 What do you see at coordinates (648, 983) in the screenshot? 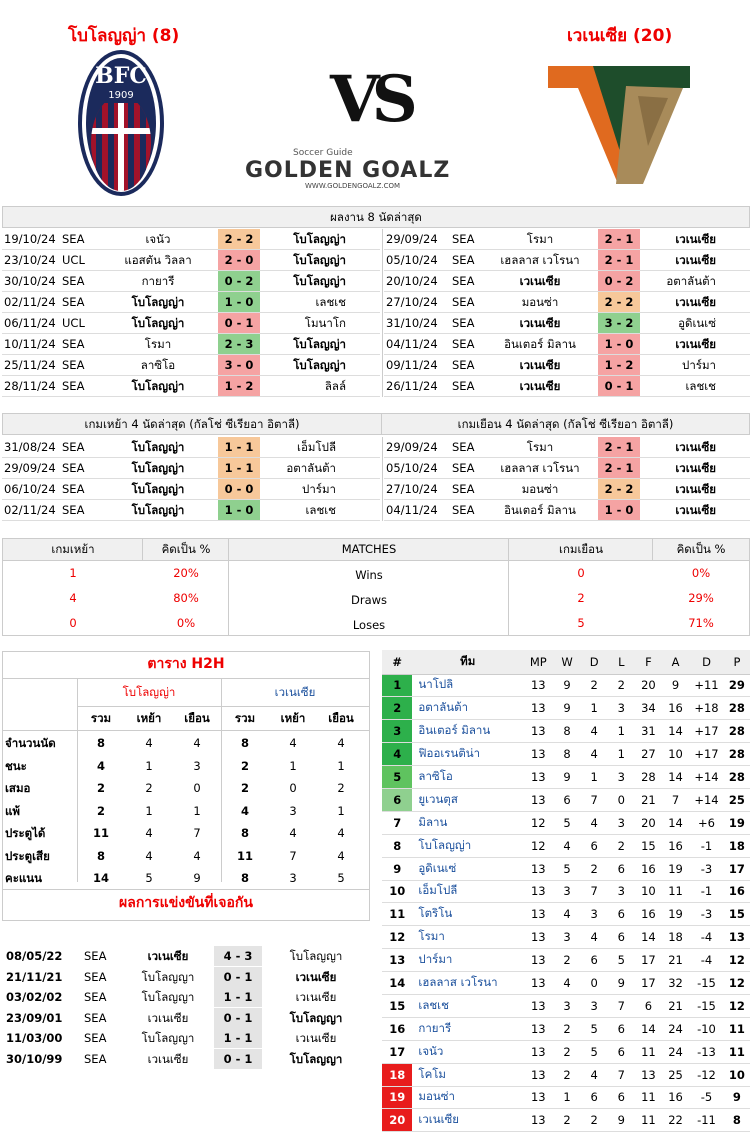
I see `standings-value: 17` at bounding box center [648, 983].